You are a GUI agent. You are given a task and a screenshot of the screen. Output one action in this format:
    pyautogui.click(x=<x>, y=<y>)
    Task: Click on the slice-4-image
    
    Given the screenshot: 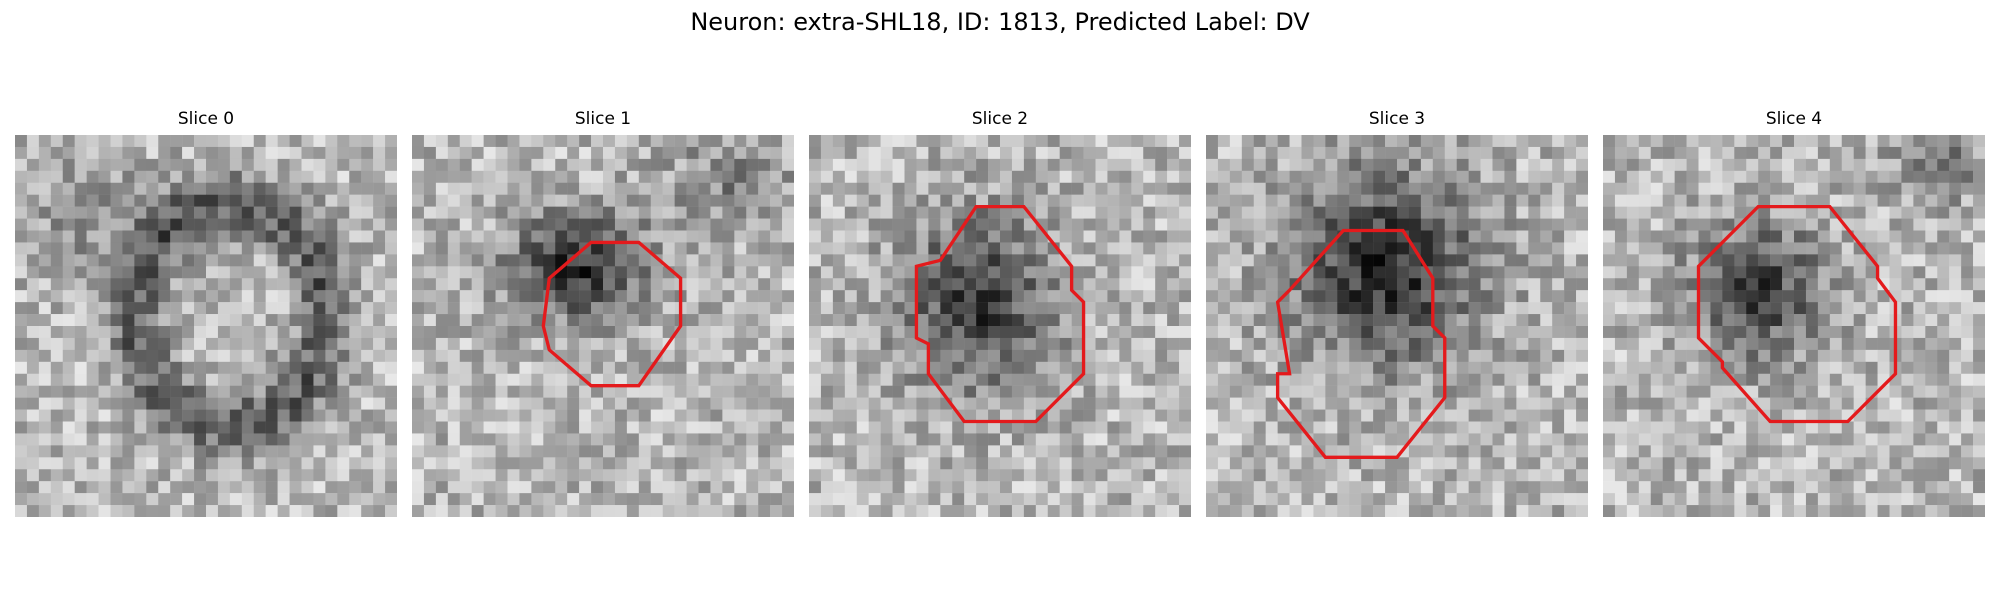 What is the action you would take?
    pyautogui.click(x=1794, y=326)
    